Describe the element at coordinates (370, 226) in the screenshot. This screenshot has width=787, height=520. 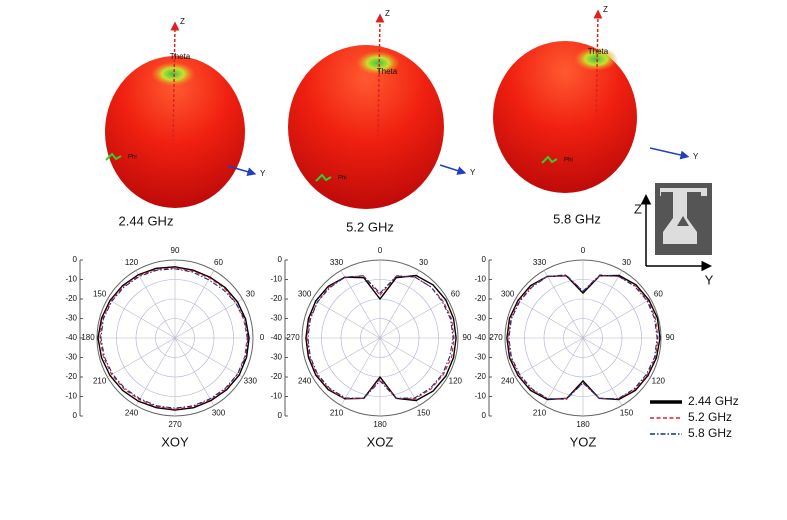
I see `ball-caption: 5.2 GHz` at that location.